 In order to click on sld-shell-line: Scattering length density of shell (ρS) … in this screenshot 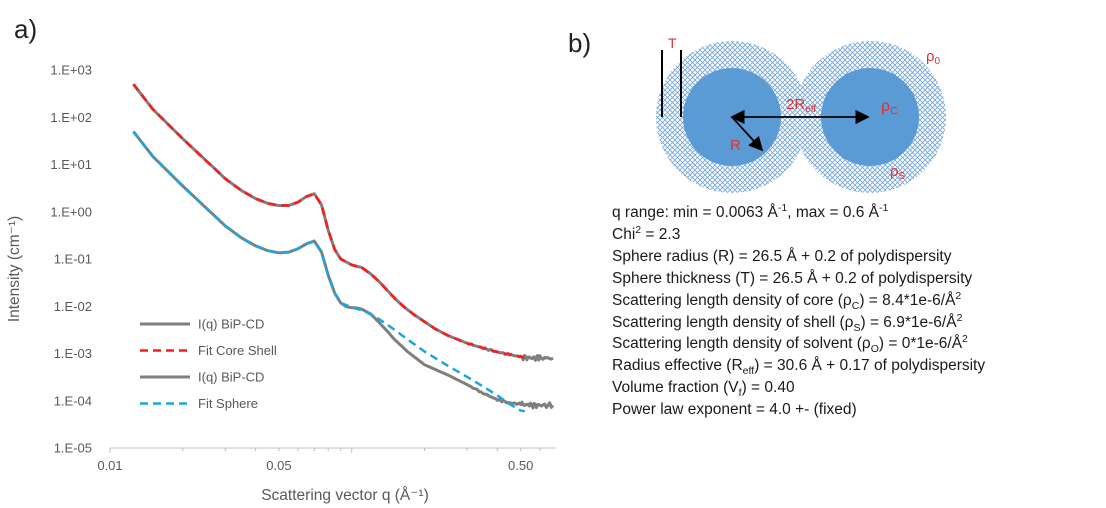, I will do `click(787, 322)`.